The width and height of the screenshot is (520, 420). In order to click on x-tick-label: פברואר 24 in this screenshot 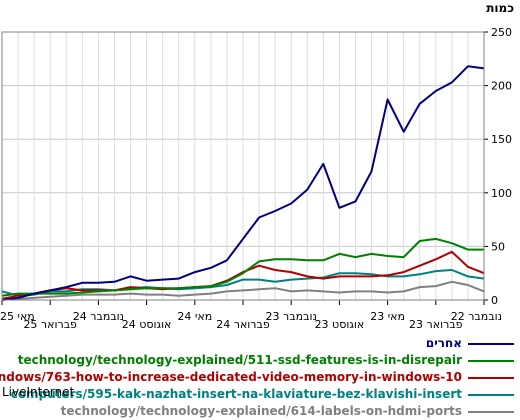, I will do `click(243, 324)`.